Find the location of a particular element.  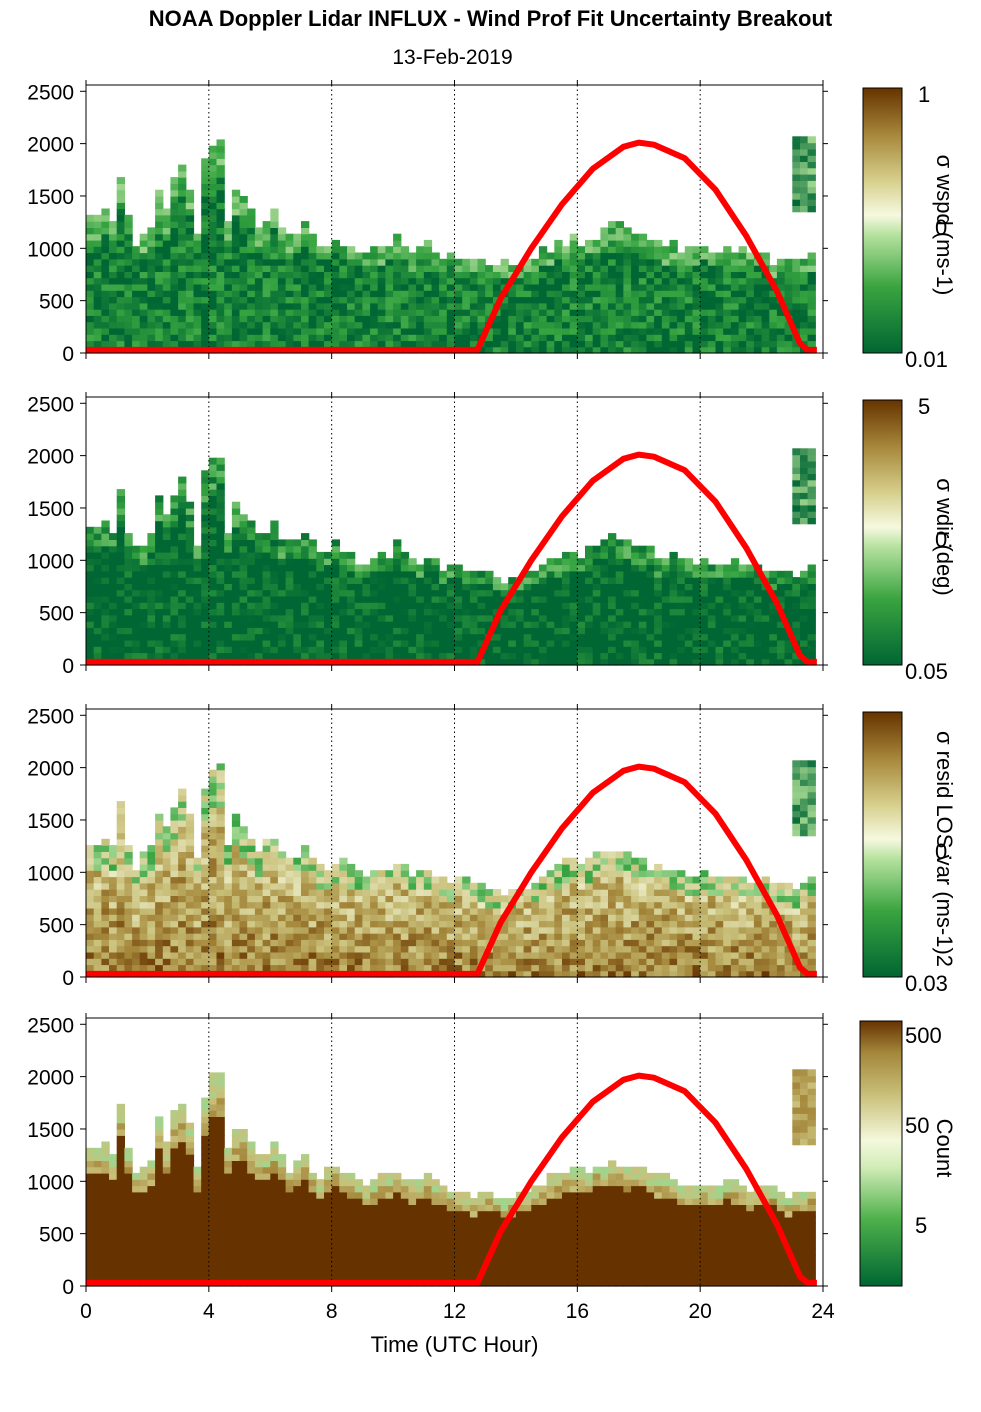

chart-subtitle: 13-Feb-2019 is located at coordinates (452, 57).